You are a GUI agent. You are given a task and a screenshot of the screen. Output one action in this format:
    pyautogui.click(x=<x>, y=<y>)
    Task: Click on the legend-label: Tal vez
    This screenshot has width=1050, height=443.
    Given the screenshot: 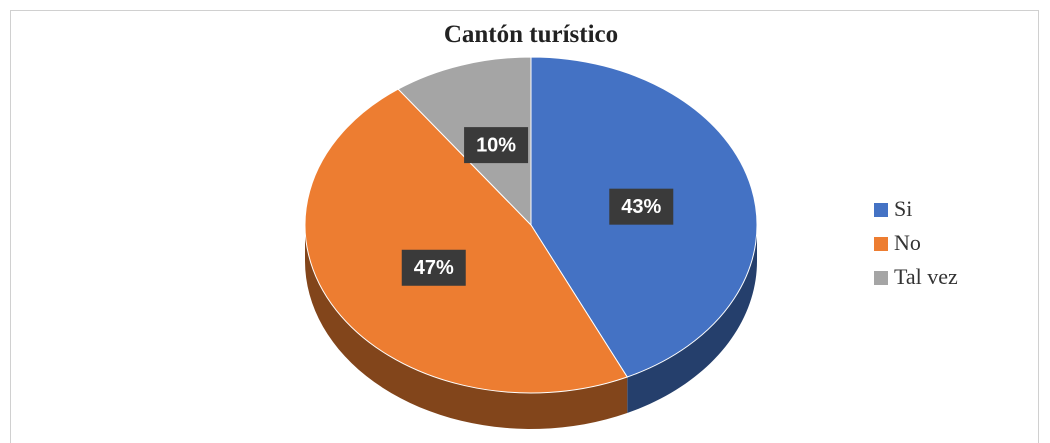 What is the action you would take?
    pyautogui.click(x=926, y=276)
    